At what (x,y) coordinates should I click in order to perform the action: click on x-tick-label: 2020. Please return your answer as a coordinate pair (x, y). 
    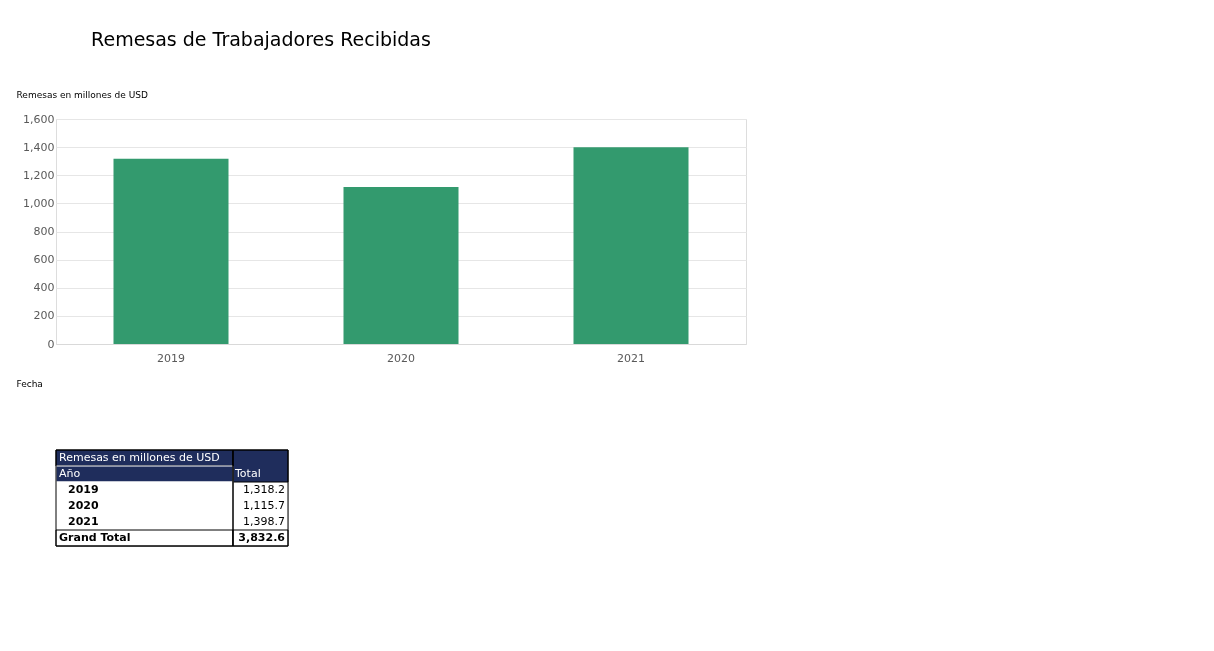
    Looking at the image, I should click on (401, 358).